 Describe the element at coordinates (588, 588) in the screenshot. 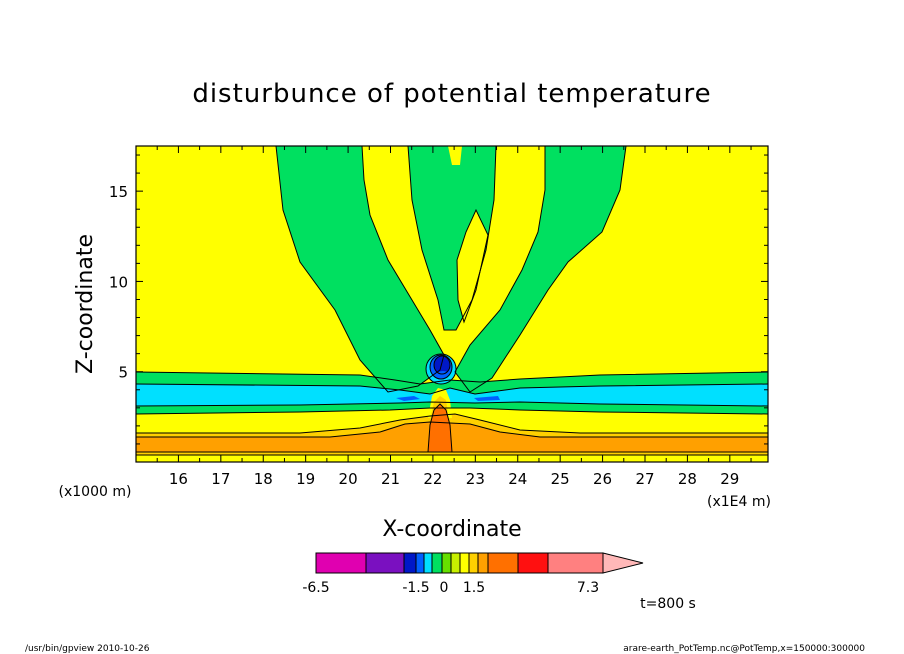

I see `colorbar-label: 7.3` at that location.